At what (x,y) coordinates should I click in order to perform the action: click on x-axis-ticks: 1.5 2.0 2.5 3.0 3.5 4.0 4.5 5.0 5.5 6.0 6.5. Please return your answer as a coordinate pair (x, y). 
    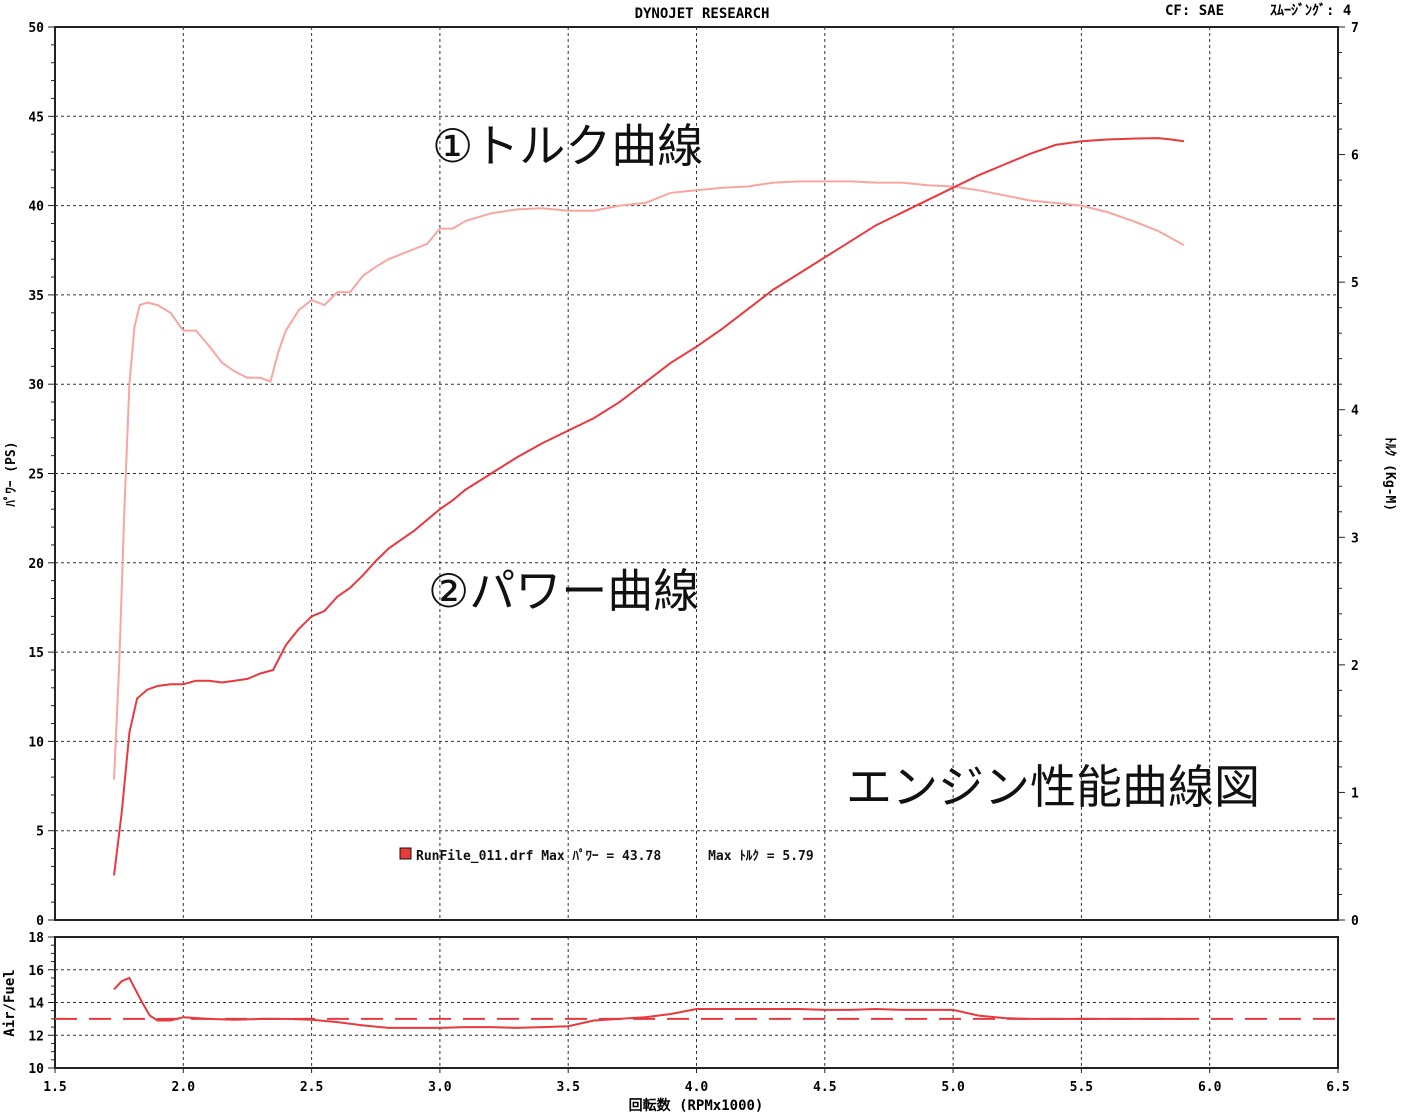
    Looking at the image, I should click on (696, 1081).